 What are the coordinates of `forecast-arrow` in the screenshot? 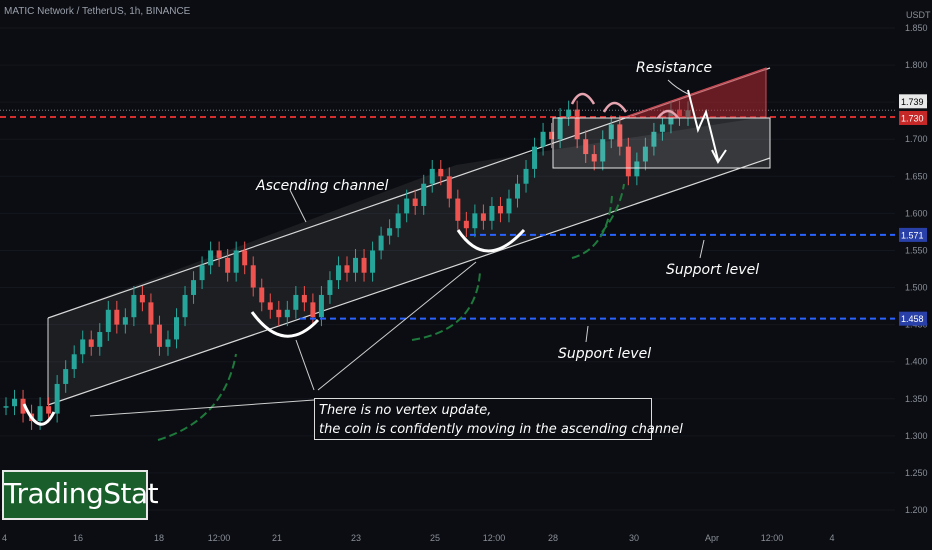 It's located at (703, 125).